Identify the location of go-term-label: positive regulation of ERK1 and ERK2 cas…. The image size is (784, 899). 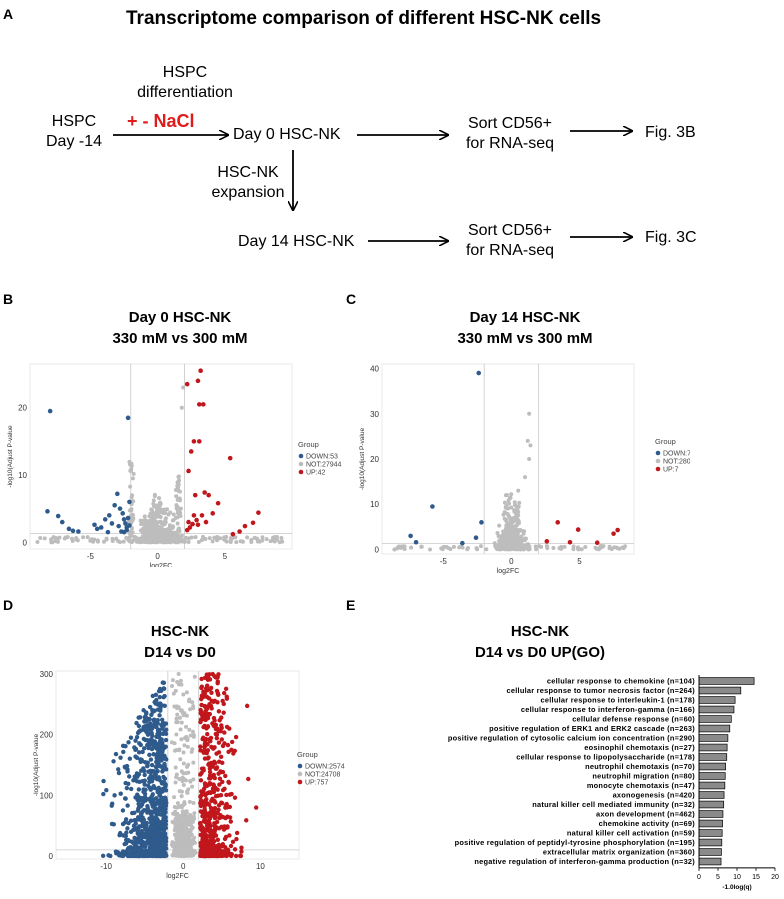
(592, 728).